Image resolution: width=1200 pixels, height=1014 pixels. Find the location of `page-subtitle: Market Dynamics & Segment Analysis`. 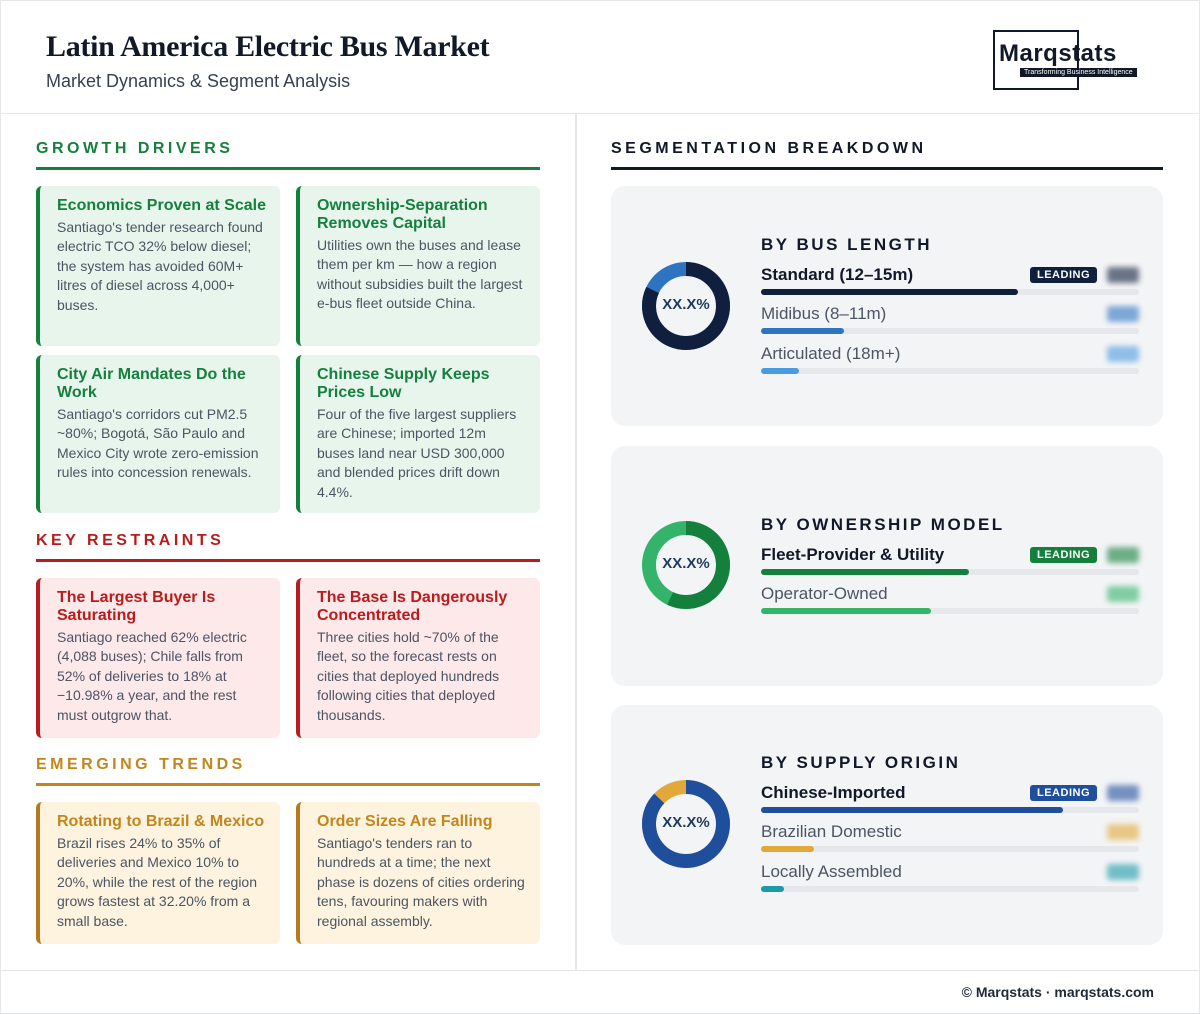

page-subtitle: Market Dynamics & Segment Analysis is located at coordinates (198, 81).